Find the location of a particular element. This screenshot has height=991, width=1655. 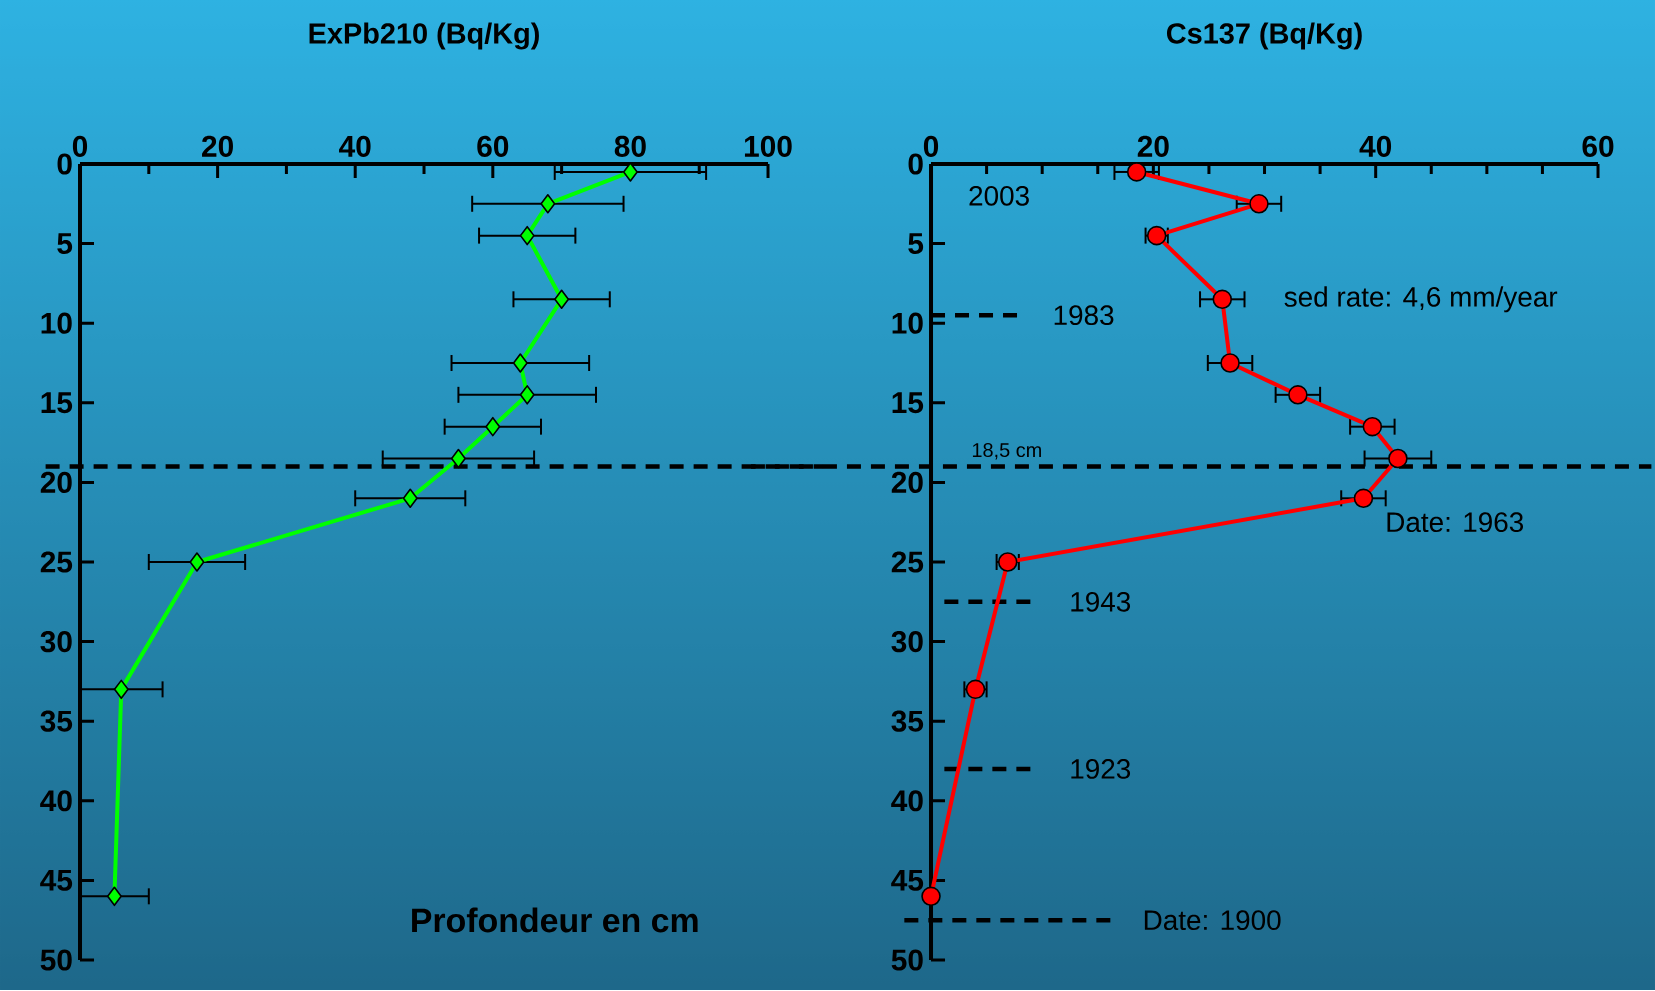

chart-title: Cs137 (Bq/Kg) is located at coordinates (1264, 36).